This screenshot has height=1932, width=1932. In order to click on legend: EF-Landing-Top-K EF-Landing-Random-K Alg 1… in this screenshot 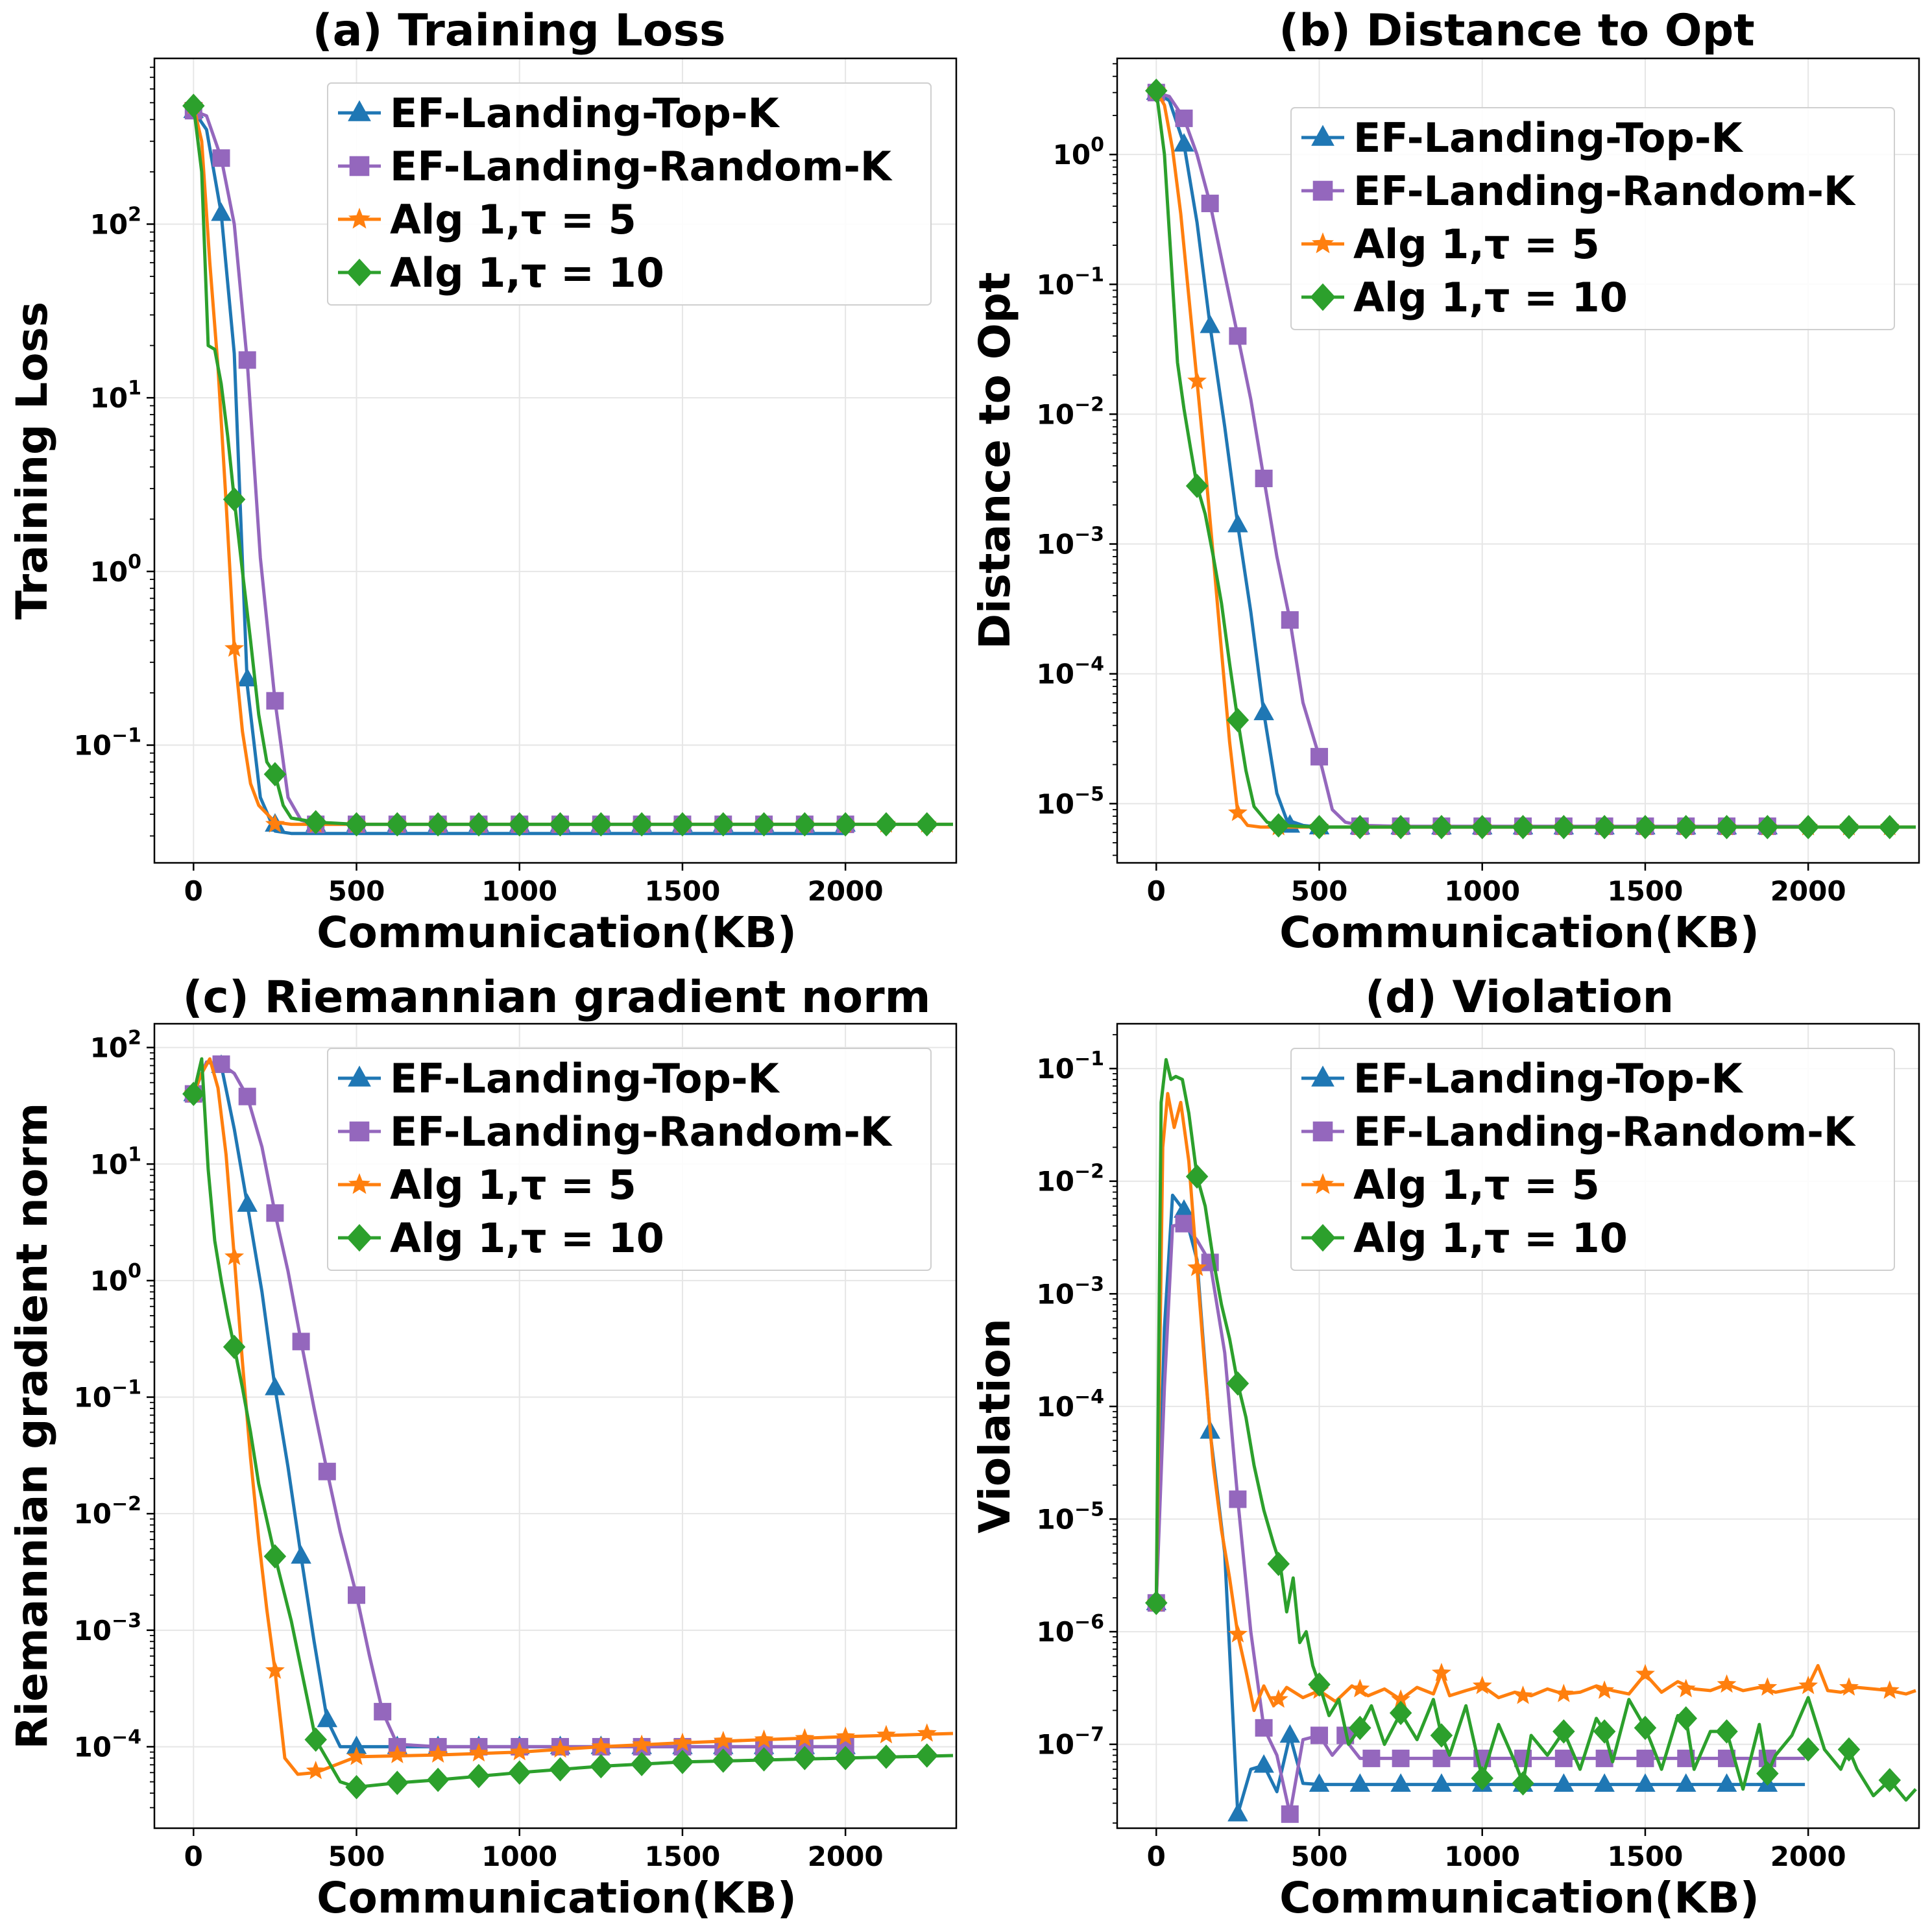, I will do `click(1592, 1159)`.